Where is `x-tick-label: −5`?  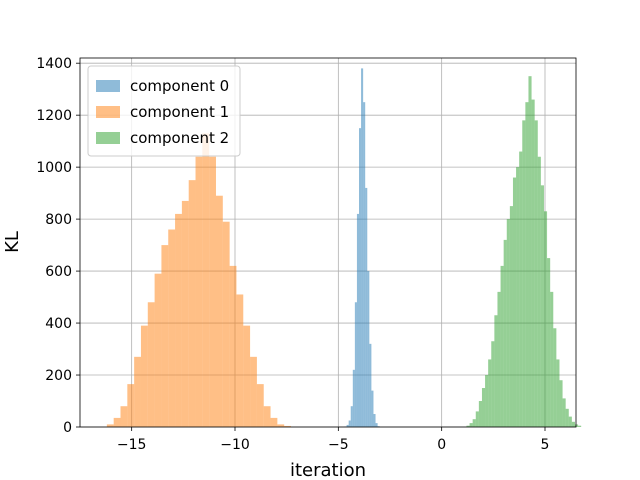 x-tick-label: −5 is located at coordinates (338, 445).